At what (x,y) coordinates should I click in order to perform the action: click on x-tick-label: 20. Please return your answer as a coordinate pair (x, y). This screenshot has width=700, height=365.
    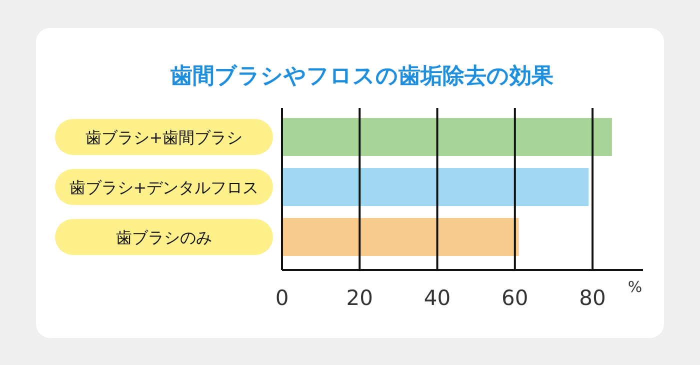
    Looking at the image, I should click on (359, 298).